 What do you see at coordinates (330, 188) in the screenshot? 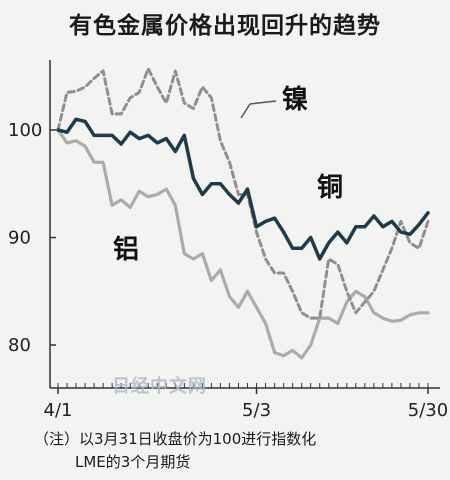
I see `series-label: 铜` at bounding box center [330, 188].